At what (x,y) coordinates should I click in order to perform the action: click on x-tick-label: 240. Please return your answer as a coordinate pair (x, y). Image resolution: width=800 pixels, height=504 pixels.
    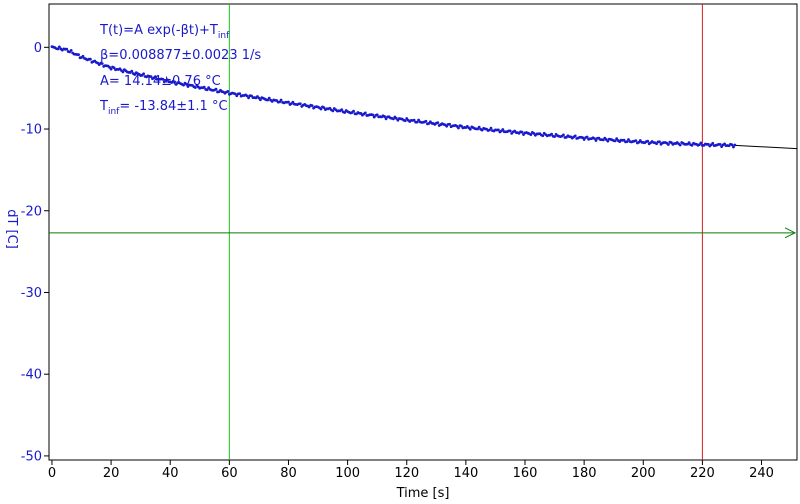
    Looking at the image, I should click on (761, 473).